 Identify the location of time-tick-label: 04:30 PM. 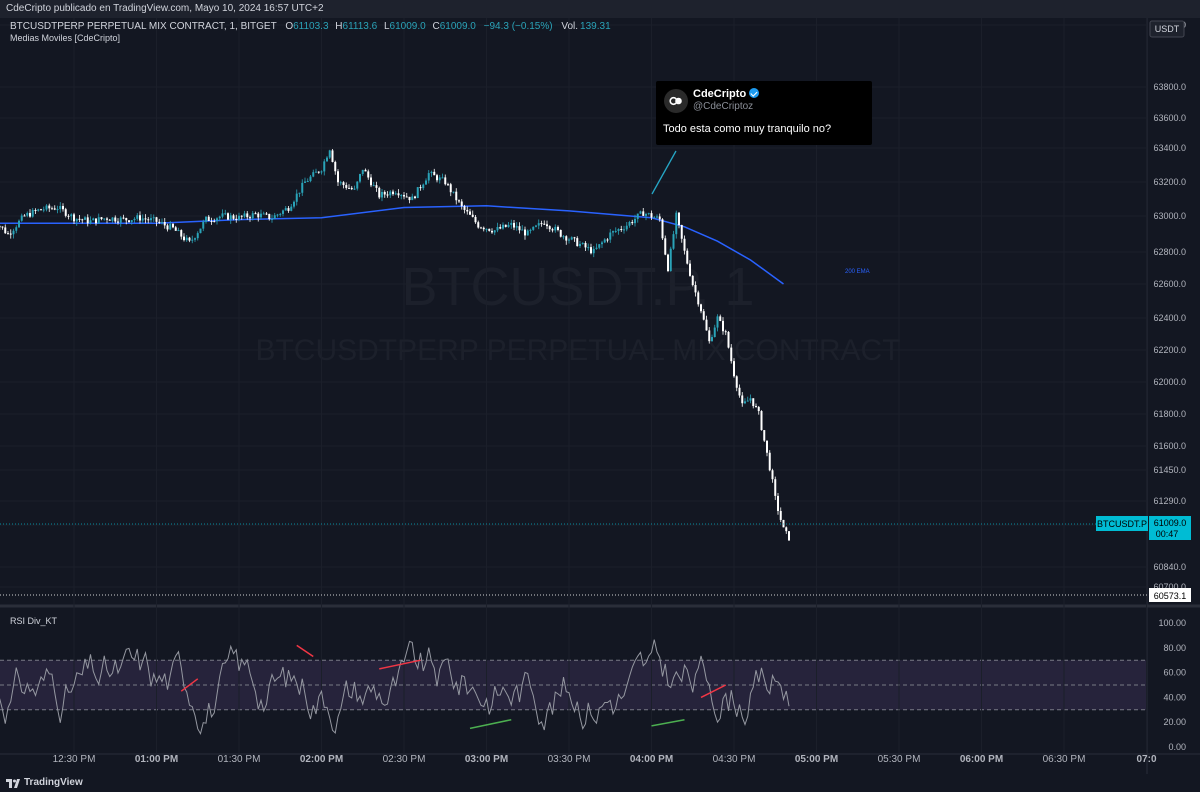
(734, 759).